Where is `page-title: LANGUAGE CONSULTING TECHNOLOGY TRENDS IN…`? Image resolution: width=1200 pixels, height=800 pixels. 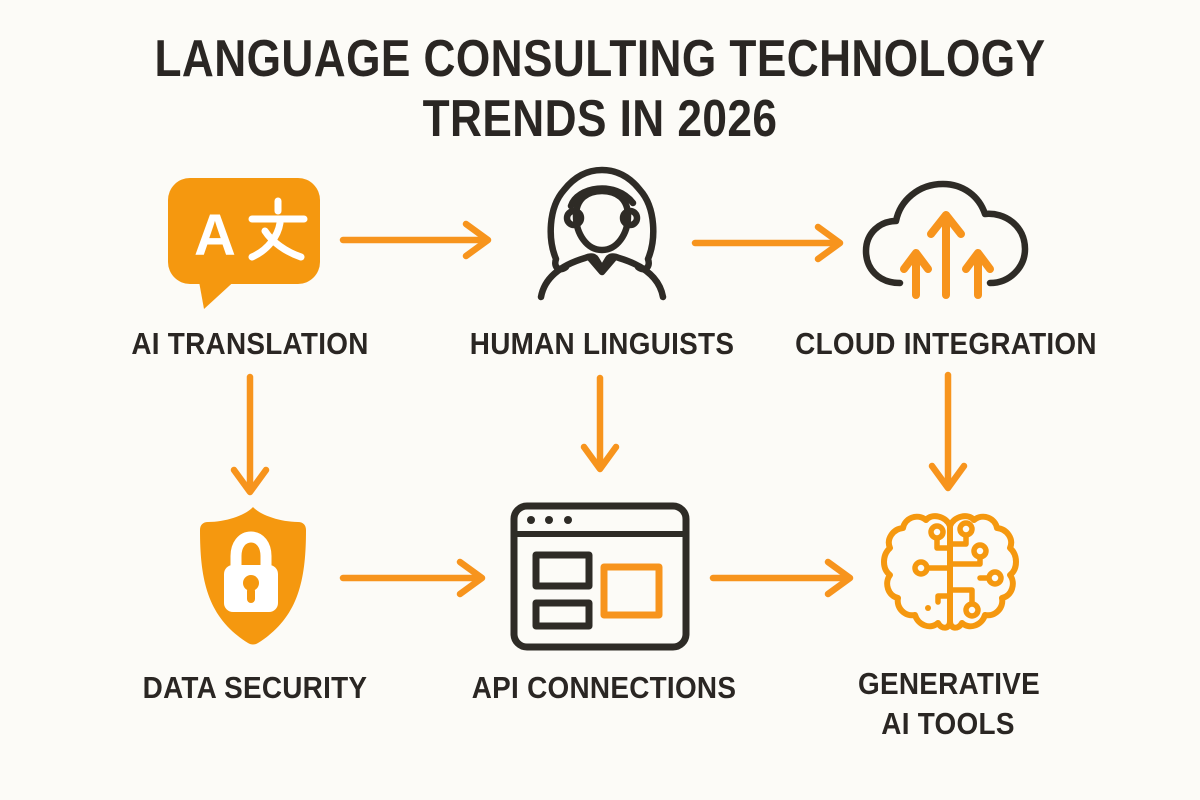 page-title: LANGUAGE CONSULTING TECHNOLOGY TRENDS IN… is located at coordinates (600, 90).